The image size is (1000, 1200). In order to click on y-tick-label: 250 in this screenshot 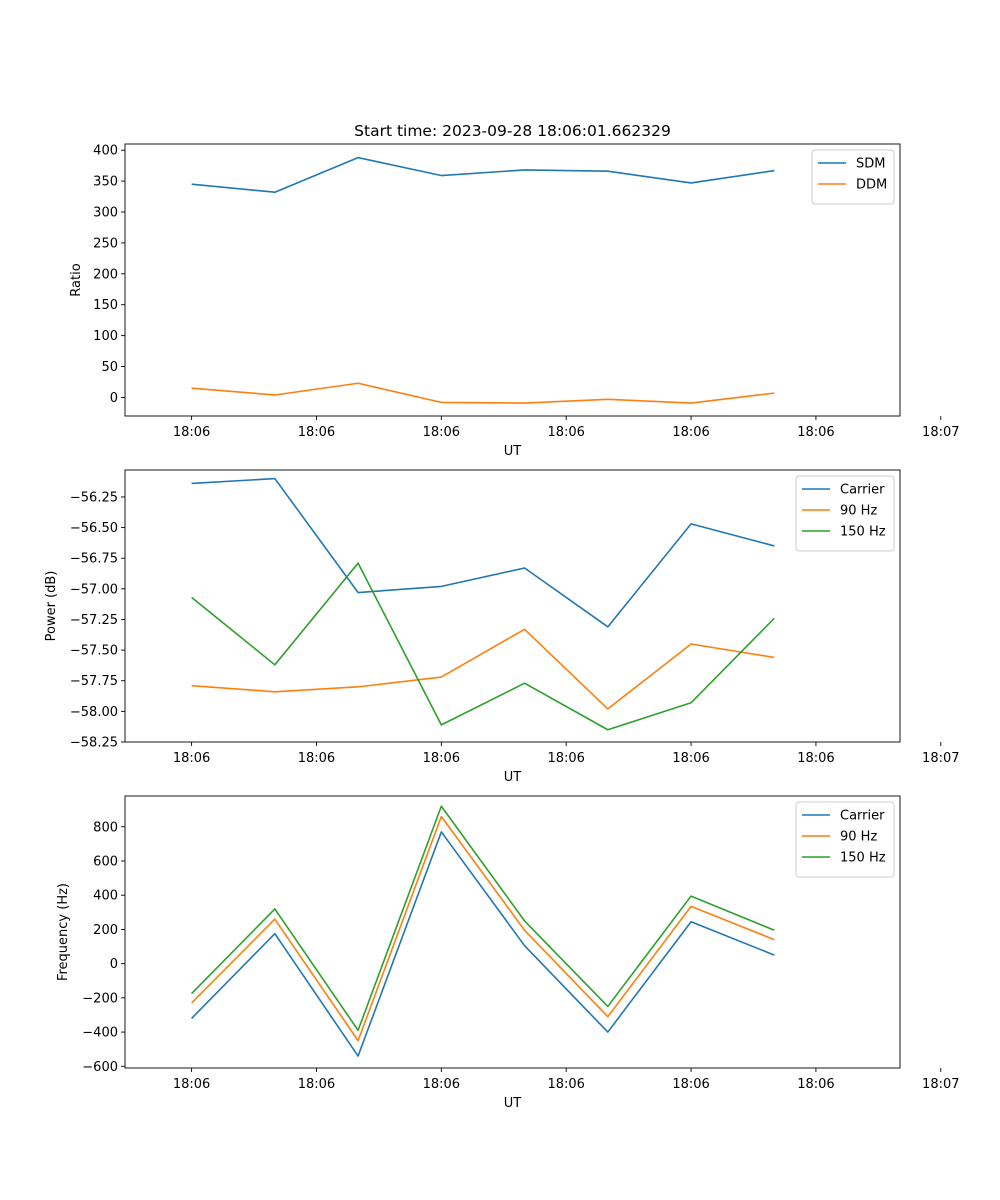, I will do `click(105, 243)`.